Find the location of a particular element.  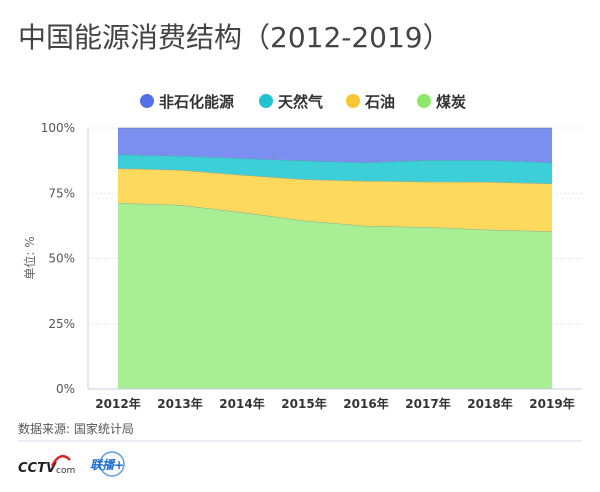

legend-item: 非石化能源 is located at coordinates (196, 102).